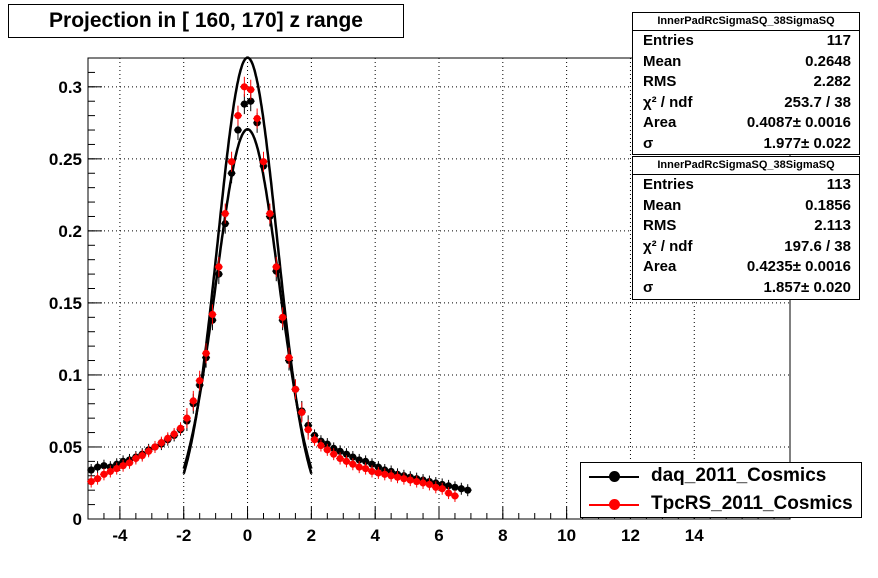 This screenshot has width=878, height=578. What do you see at coordinates (668, 246) in the screenshot?
I see `stats-label: χ² / ndf` at bounding box center [668, 246].